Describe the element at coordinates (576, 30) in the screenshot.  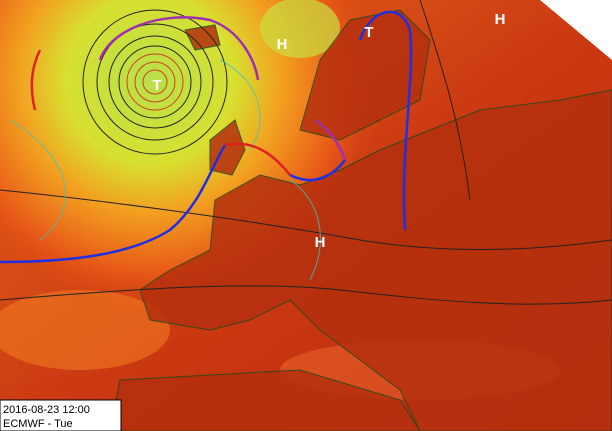
I see `outside-area` at that location.